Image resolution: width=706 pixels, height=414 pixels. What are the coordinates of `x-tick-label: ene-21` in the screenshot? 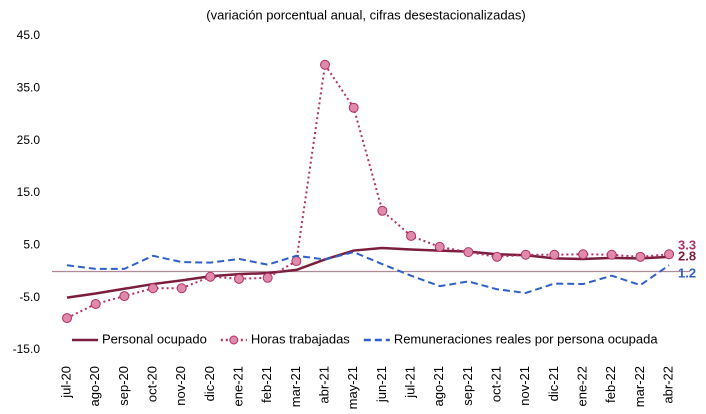 It's located at (237, 386).